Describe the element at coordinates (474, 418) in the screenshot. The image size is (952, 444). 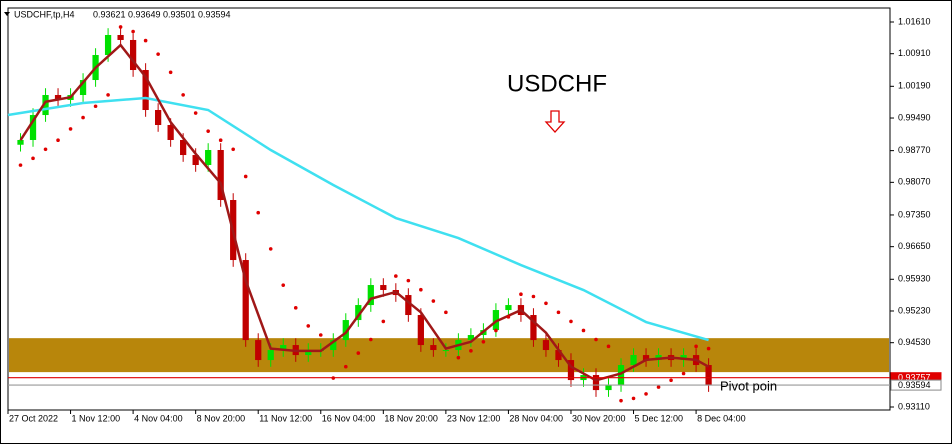
I see `x-tick-label: 23 Nov 12:00` at that location.